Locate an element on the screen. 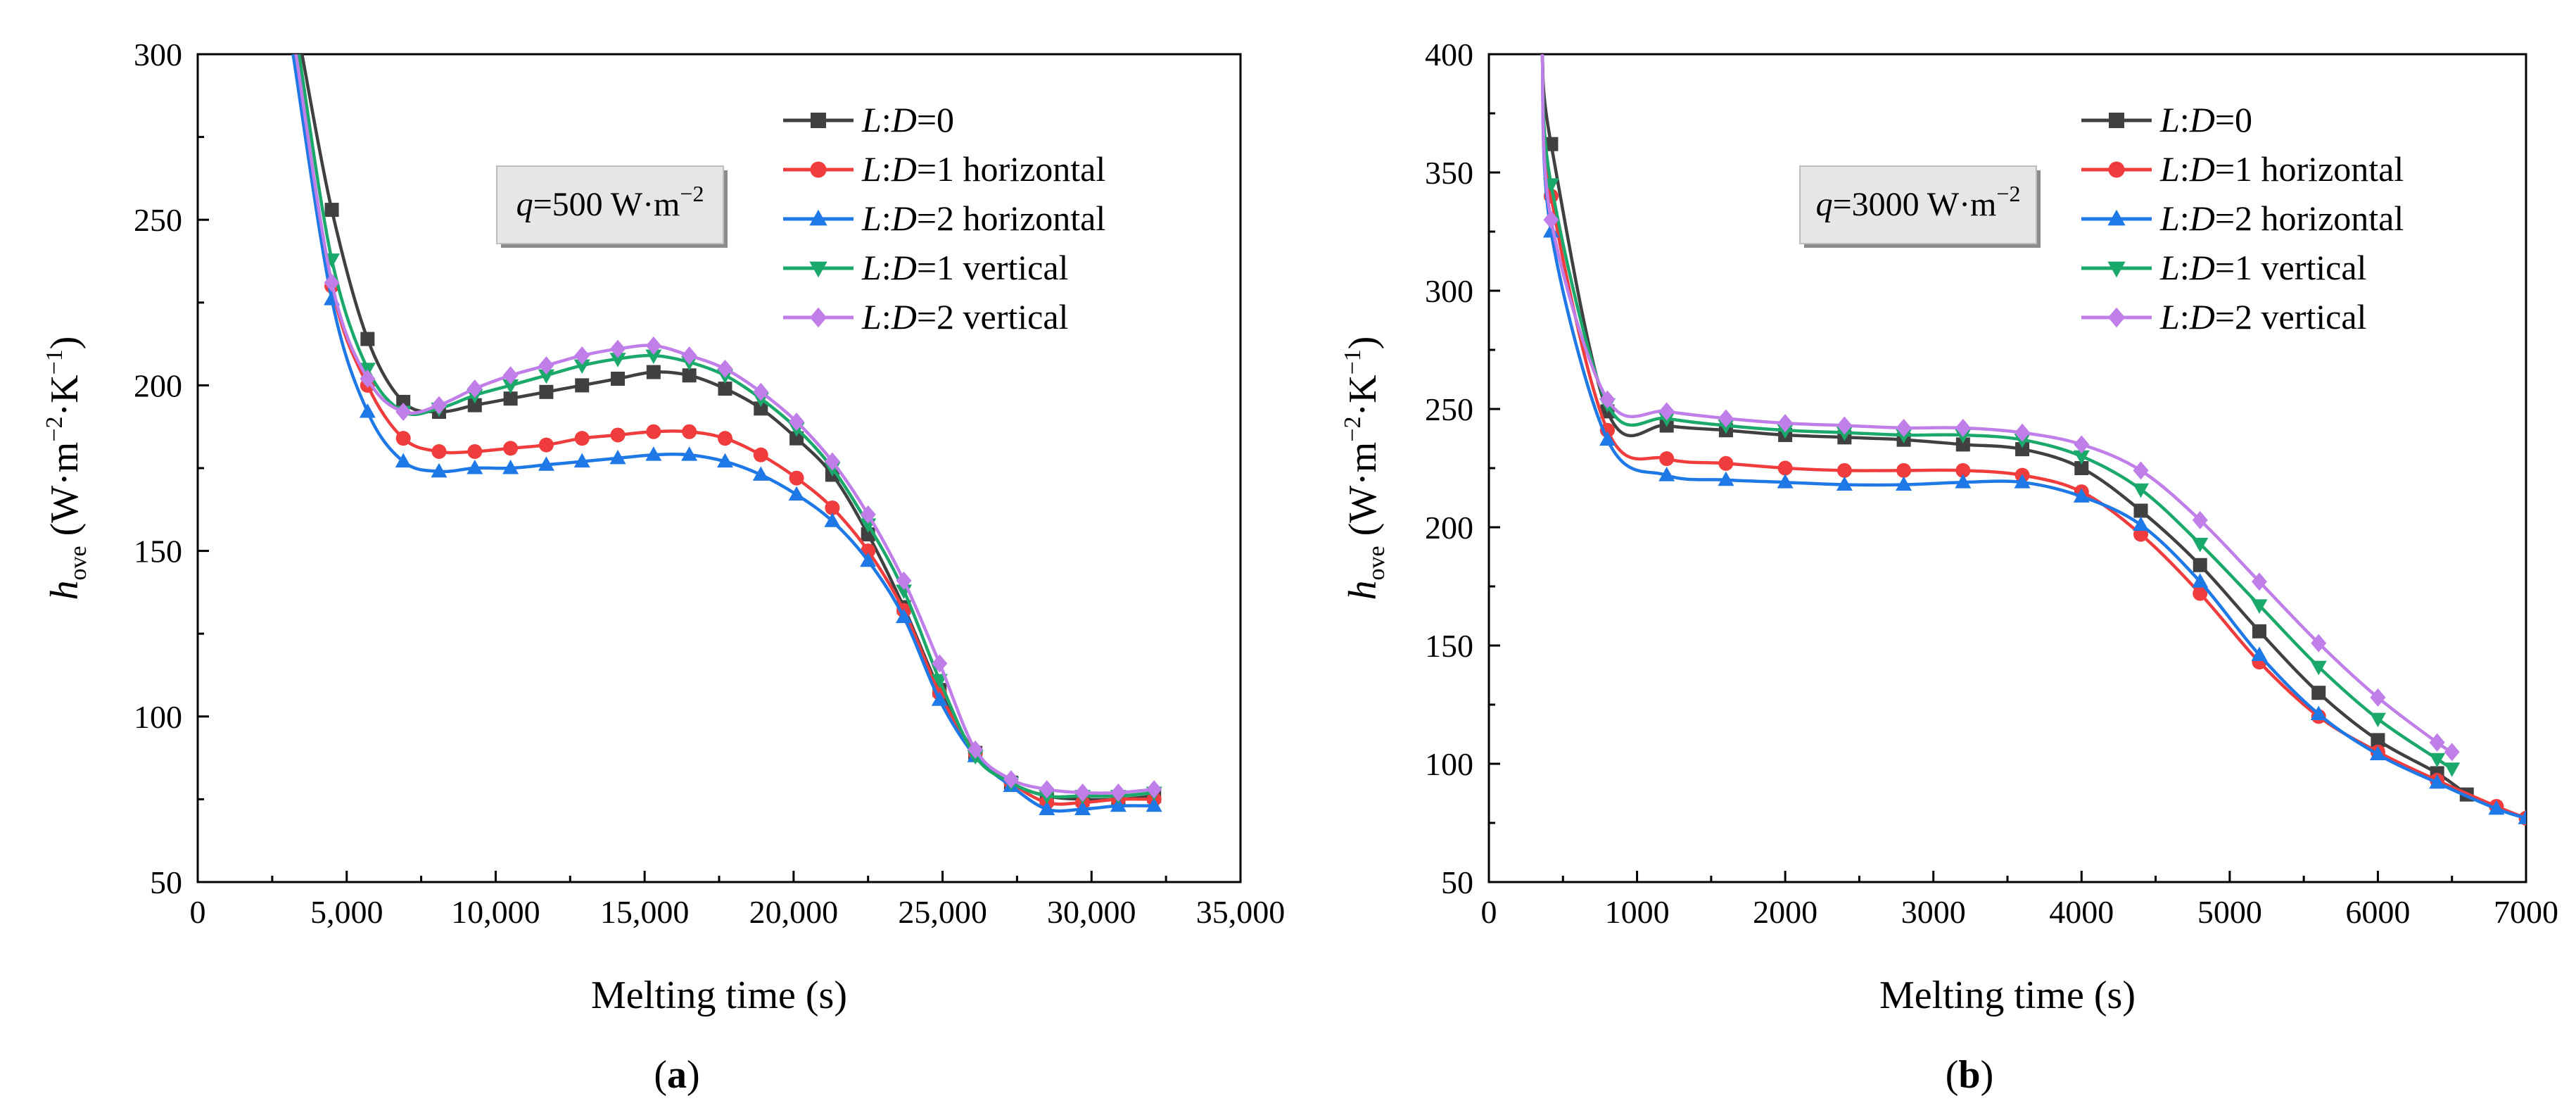  x-tick-label: 1000 is located at coordinates (1637, 912).